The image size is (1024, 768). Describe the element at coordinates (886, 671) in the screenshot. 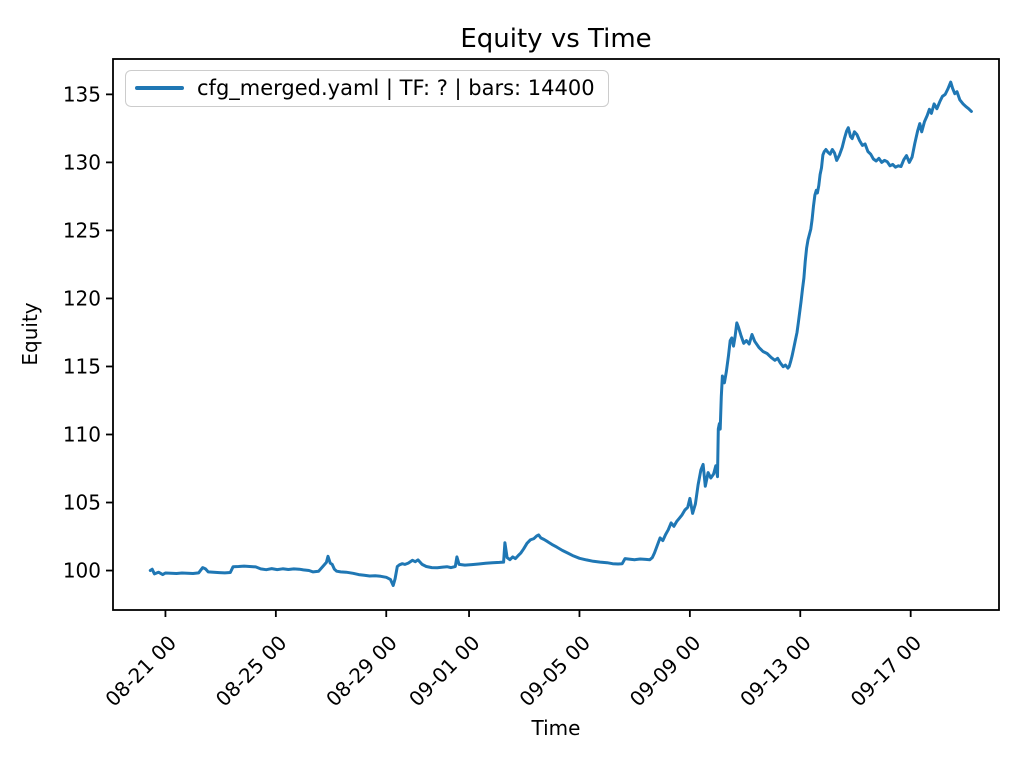

I see `x-tick-label: 09-17 00` at that location.